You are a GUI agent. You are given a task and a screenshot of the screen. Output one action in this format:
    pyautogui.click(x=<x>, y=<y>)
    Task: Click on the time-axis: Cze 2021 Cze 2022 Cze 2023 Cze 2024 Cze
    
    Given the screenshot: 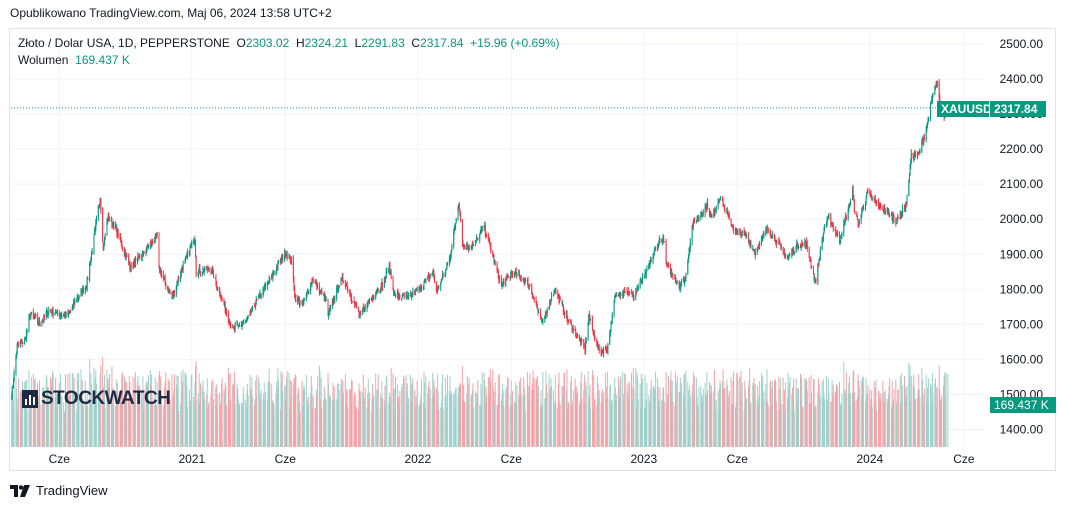 What is the action you would take?
    pyautogui.click(x=512, y=459)
    